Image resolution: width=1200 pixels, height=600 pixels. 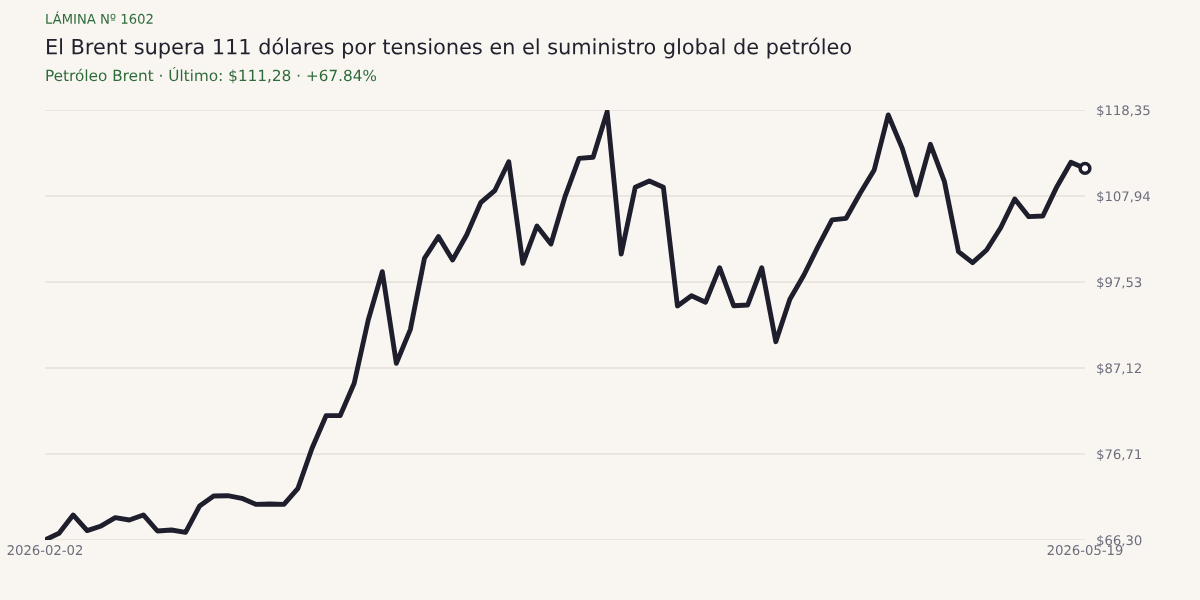 I want to click on y-tick-label: $66,30, so click(x=1119, y=540).